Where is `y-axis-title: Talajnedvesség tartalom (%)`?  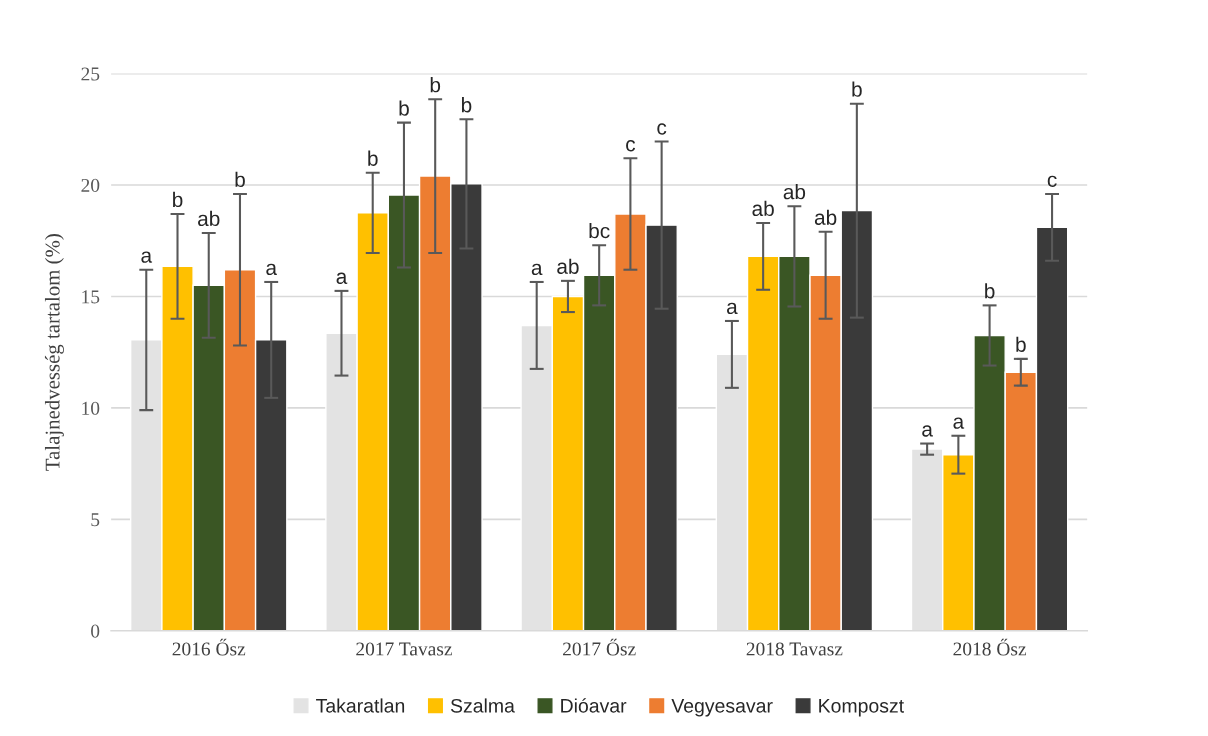
y-axis-title: Talajnedvesség tartalom (%) is located at coordinates (54, 352).